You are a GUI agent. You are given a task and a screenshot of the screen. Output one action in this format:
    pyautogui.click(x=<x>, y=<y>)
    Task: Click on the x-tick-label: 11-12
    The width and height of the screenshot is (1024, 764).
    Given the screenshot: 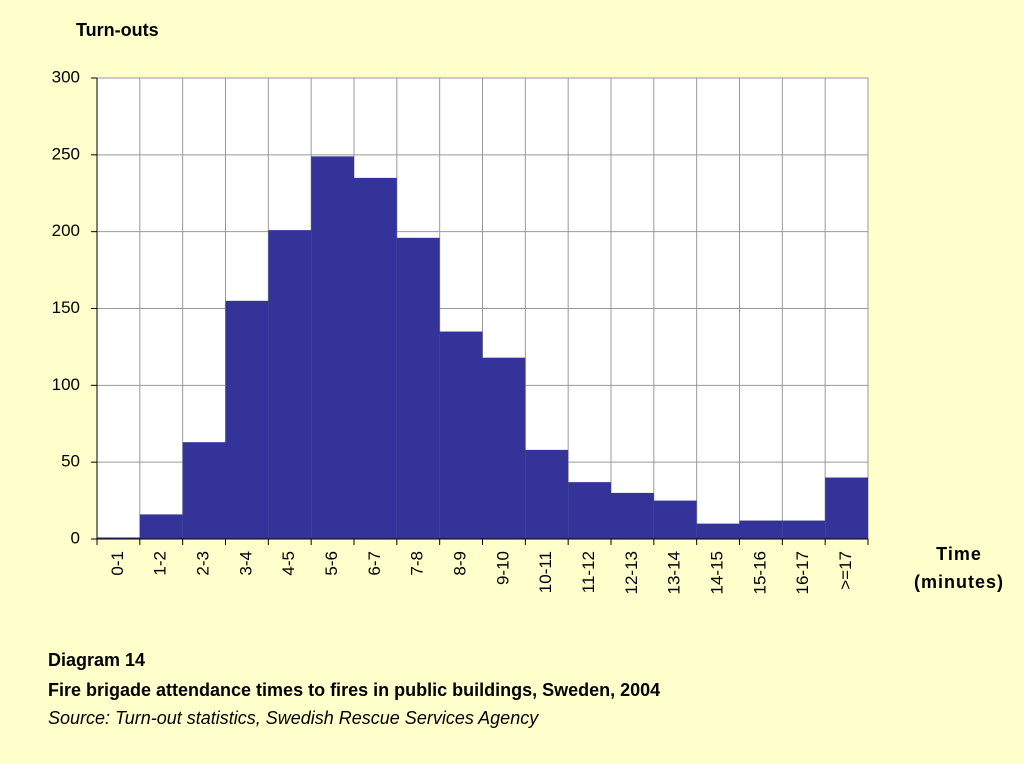 What is the action you would take?
    pyautogui.click(x=588, y=572)
    